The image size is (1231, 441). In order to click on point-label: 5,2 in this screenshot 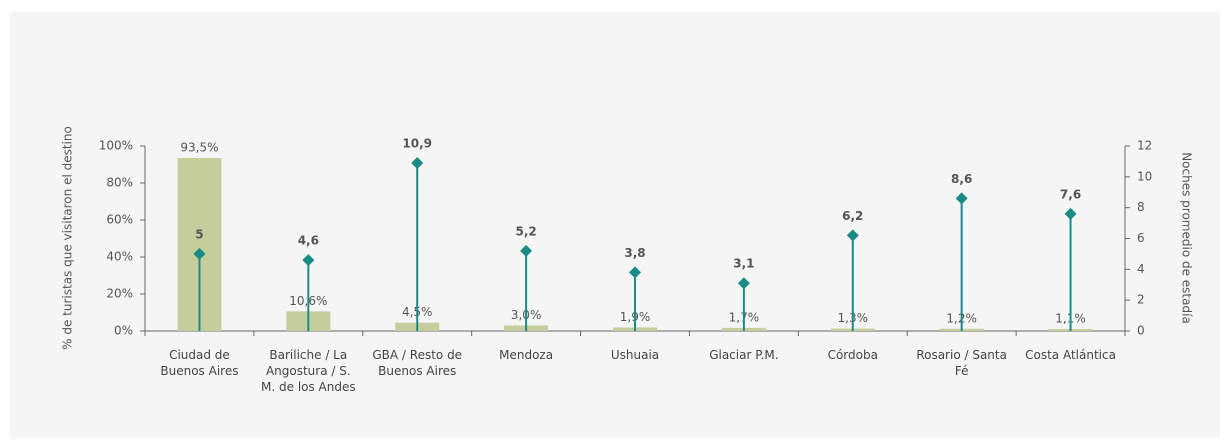, I will do `click(525, 231)`.